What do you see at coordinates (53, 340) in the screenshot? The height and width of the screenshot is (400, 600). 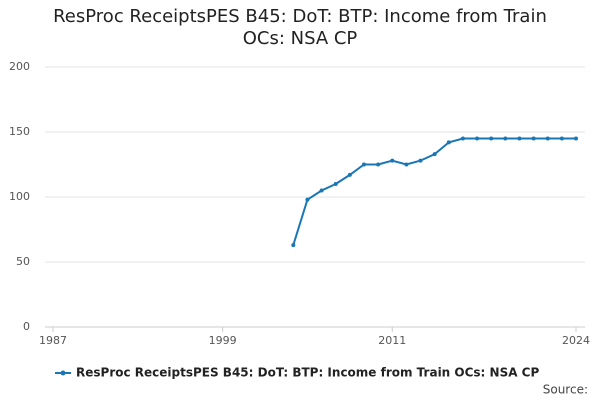 I see `x-tick-label: 1987` at bounding box center [53, 340].